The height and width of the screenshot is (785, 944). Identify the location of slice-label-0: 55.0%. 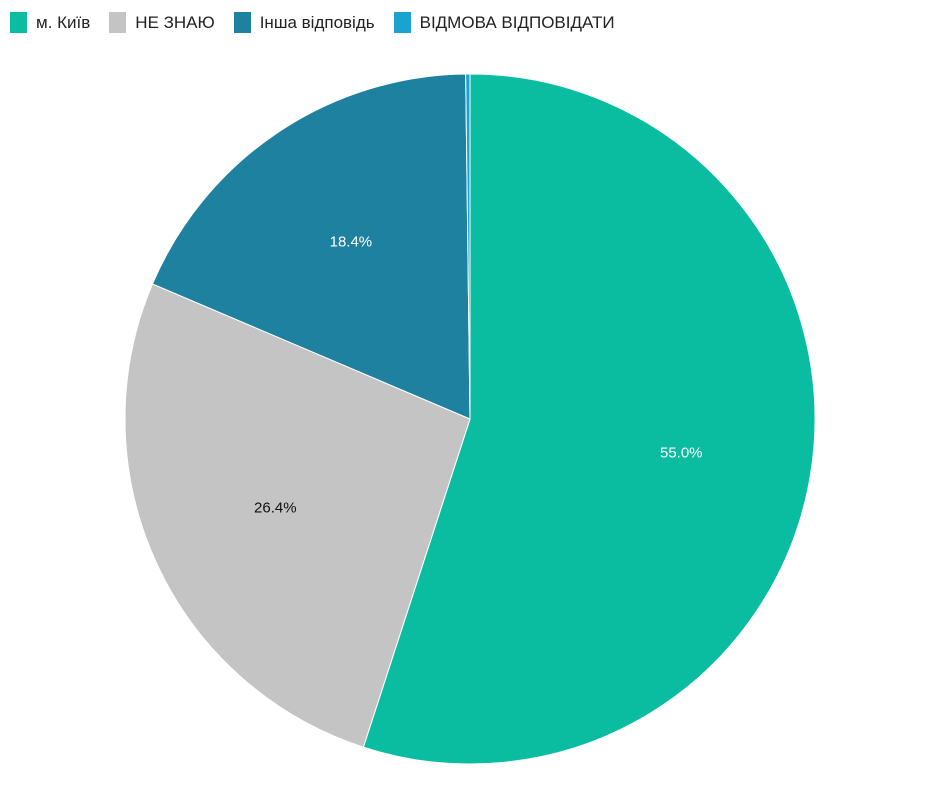
(681, 452).